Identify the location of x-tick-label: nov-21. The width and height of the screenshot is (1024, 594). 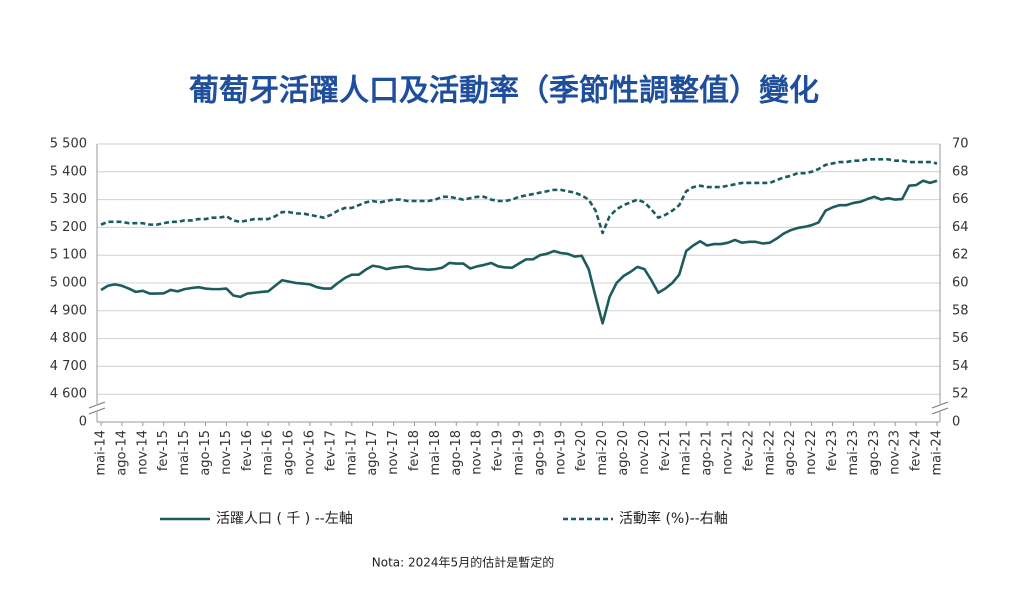
(728, 452).